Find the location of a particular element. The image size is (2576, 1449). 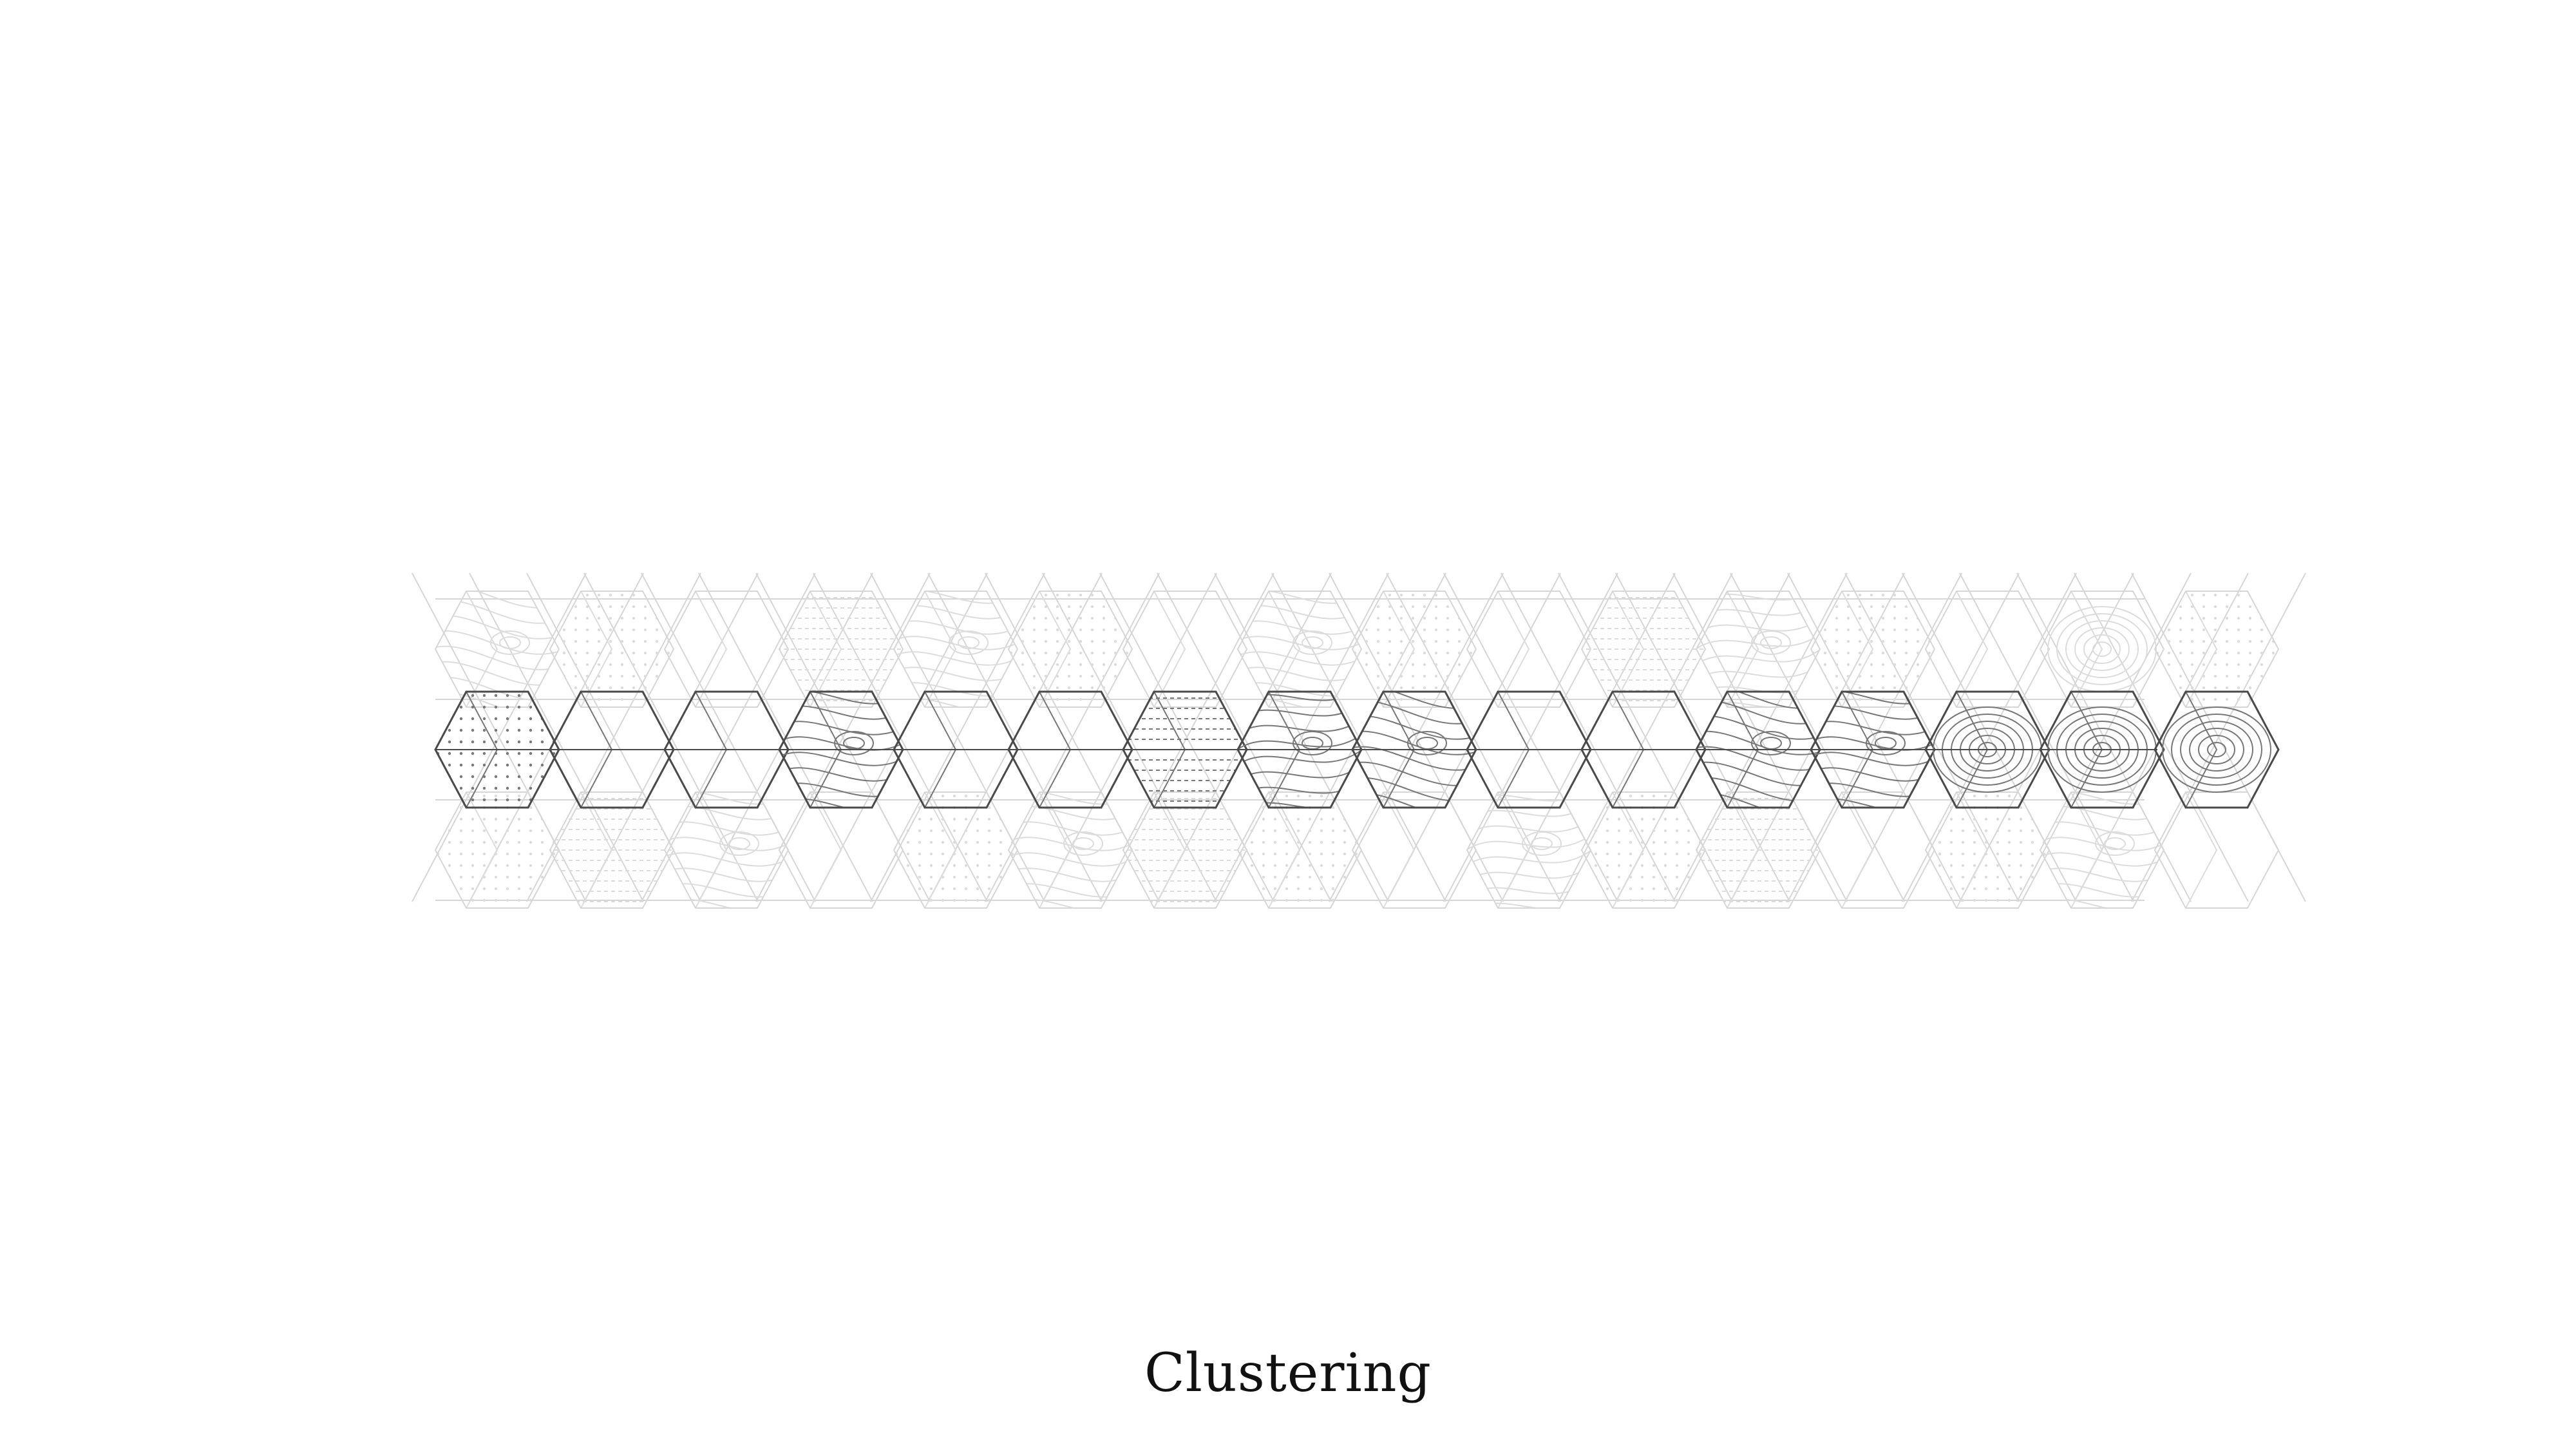

highlighted-hex-row is located at coordinates (1357, 749).